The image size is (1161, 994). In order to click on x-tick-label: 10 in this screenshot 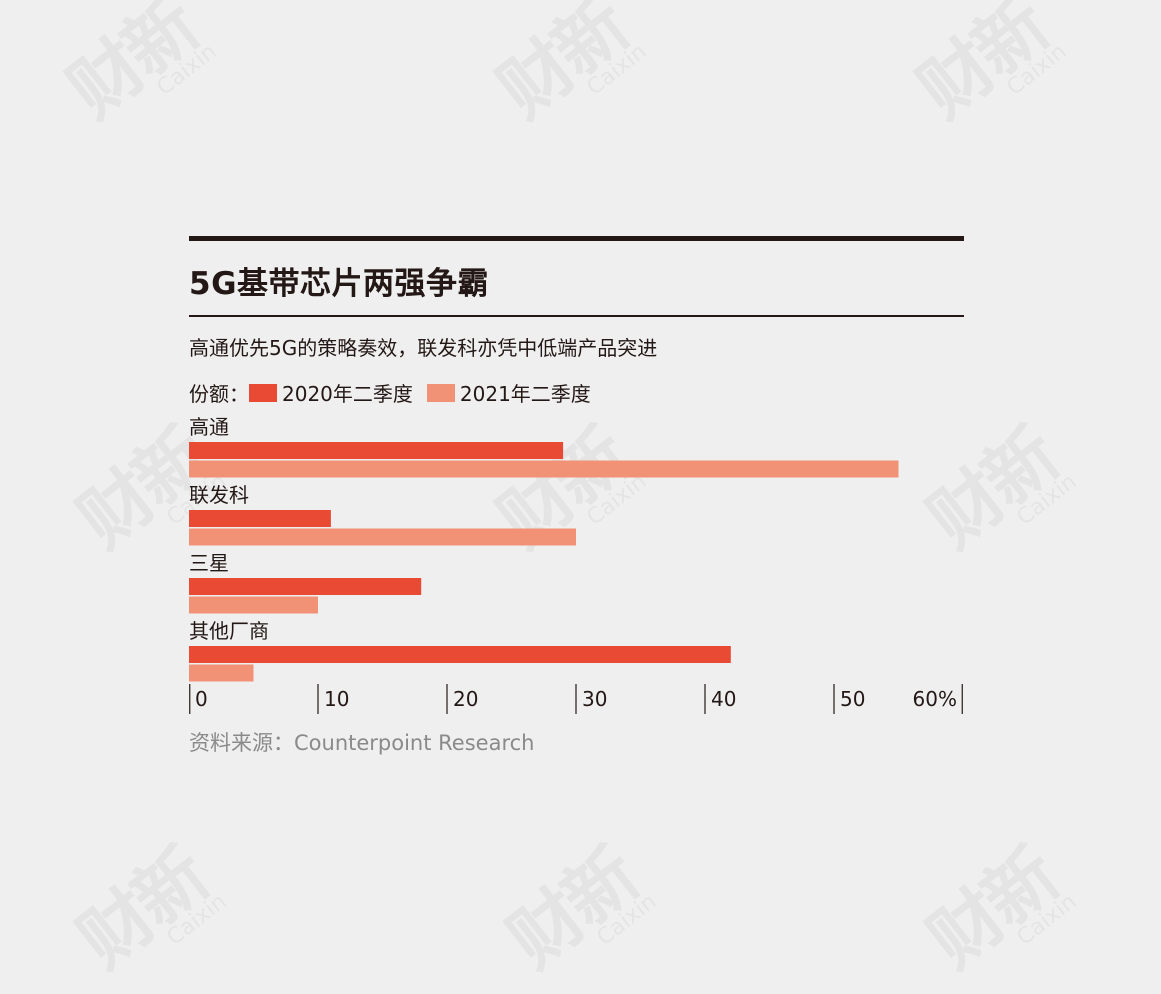, I will do `click(336, 699)`.